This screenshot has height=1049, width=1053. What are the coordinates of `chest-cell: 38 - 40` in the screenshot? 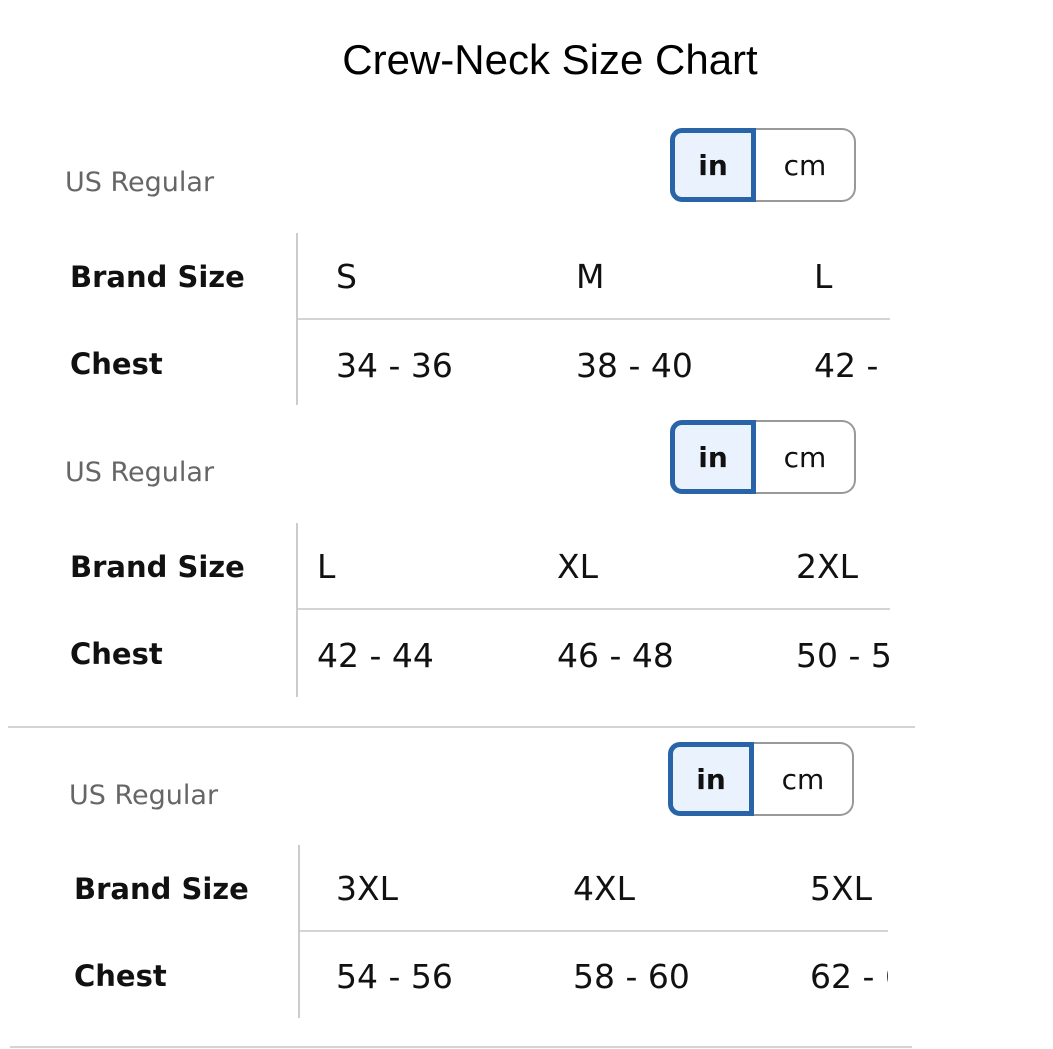 It's located at (634, 365).